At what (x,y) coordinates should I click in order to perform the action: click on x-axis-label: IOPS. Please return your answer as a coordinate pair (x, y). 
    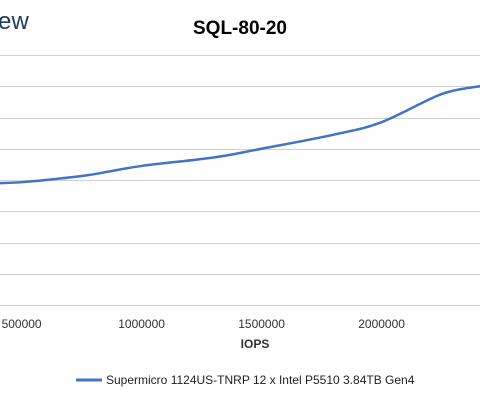
    Looking at the image, I should click on (255, 344).